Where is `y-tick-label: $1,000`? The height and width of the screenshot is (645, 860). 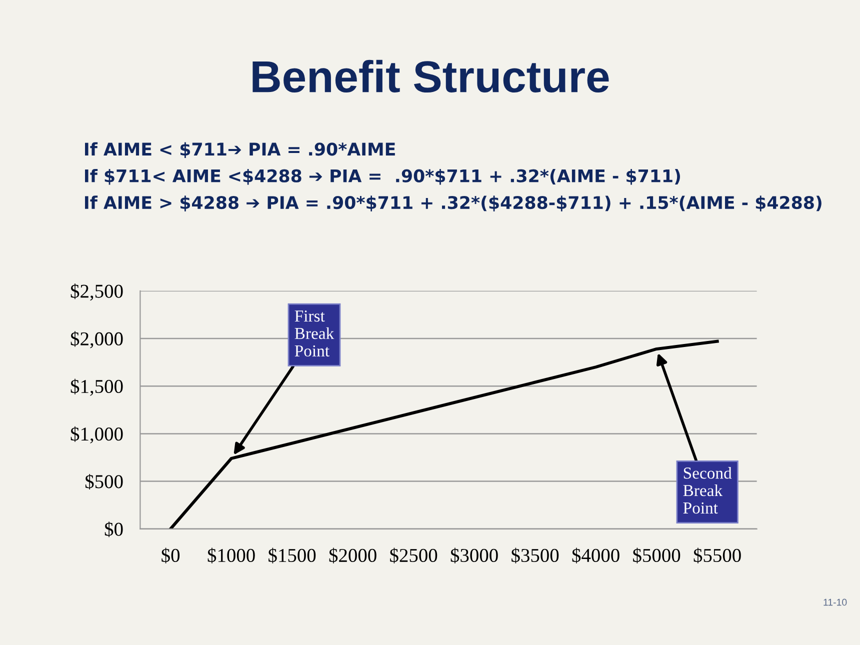
y-tick-label: $1,000 is located at coordinates (96, 435).